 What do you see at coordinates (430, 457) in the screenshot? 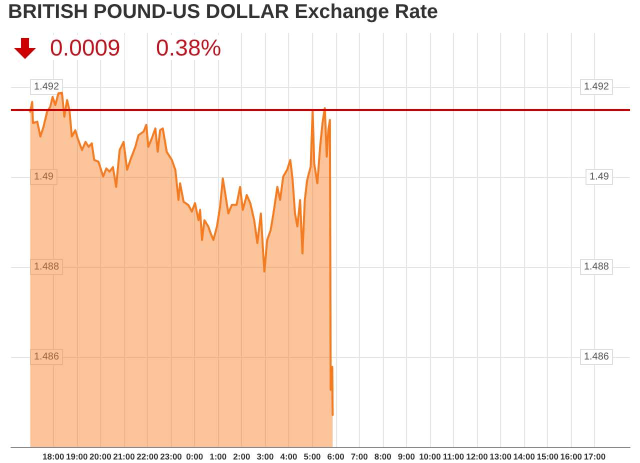
I see `x-tick-label: 10:00` at bounding box center [430, 457].